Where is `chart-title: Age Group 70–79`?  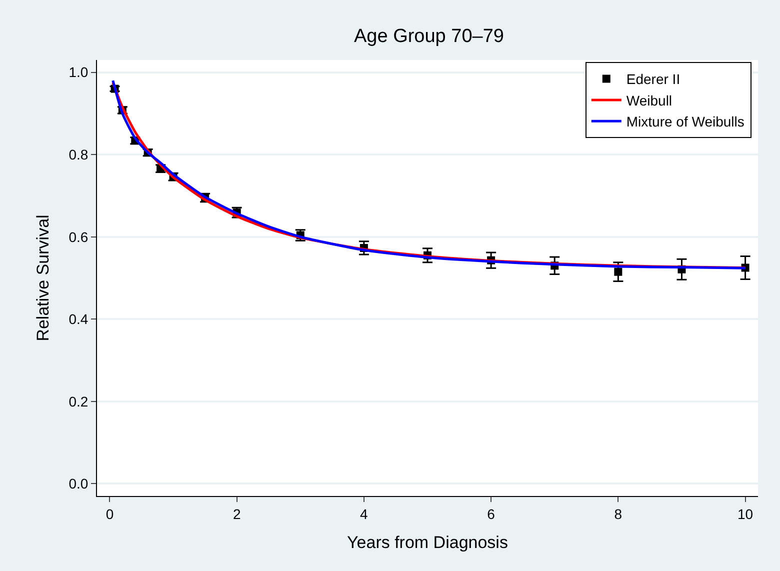
chart-title: Age Group 70–79 is located at coordinates (429, 36).